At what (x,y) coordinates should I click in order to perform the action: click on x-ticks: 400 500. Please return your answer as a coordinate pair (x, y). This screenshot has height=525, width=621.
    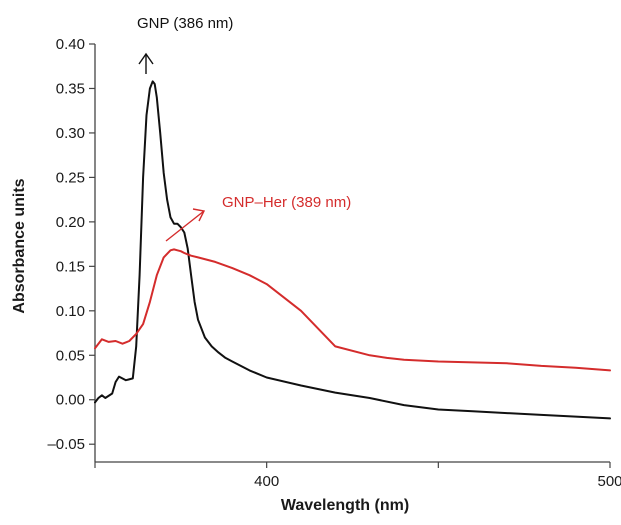
    Looking at the image, I should click on (357, 476).